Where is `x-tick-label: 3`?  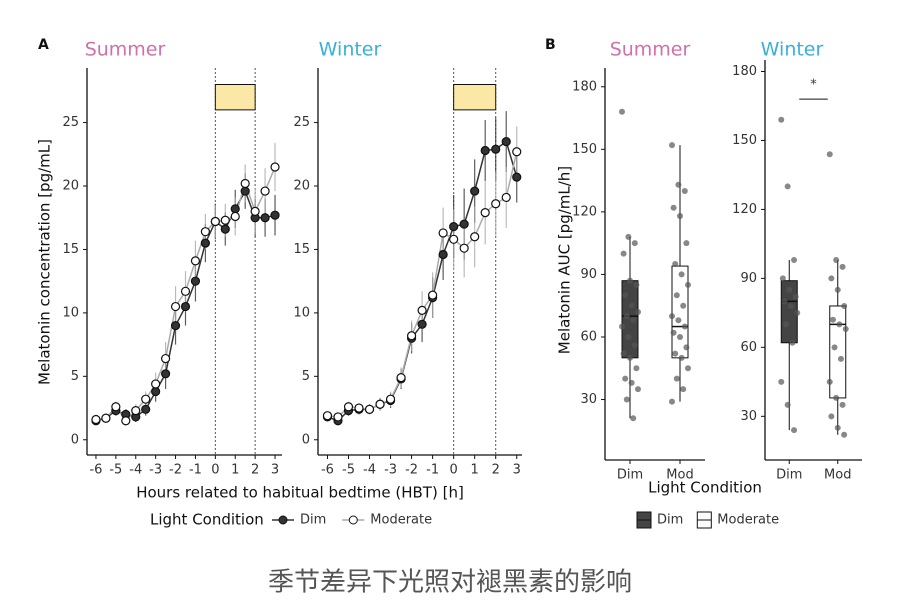
x-tick-label: 3 is located at coordinates (517, 470).